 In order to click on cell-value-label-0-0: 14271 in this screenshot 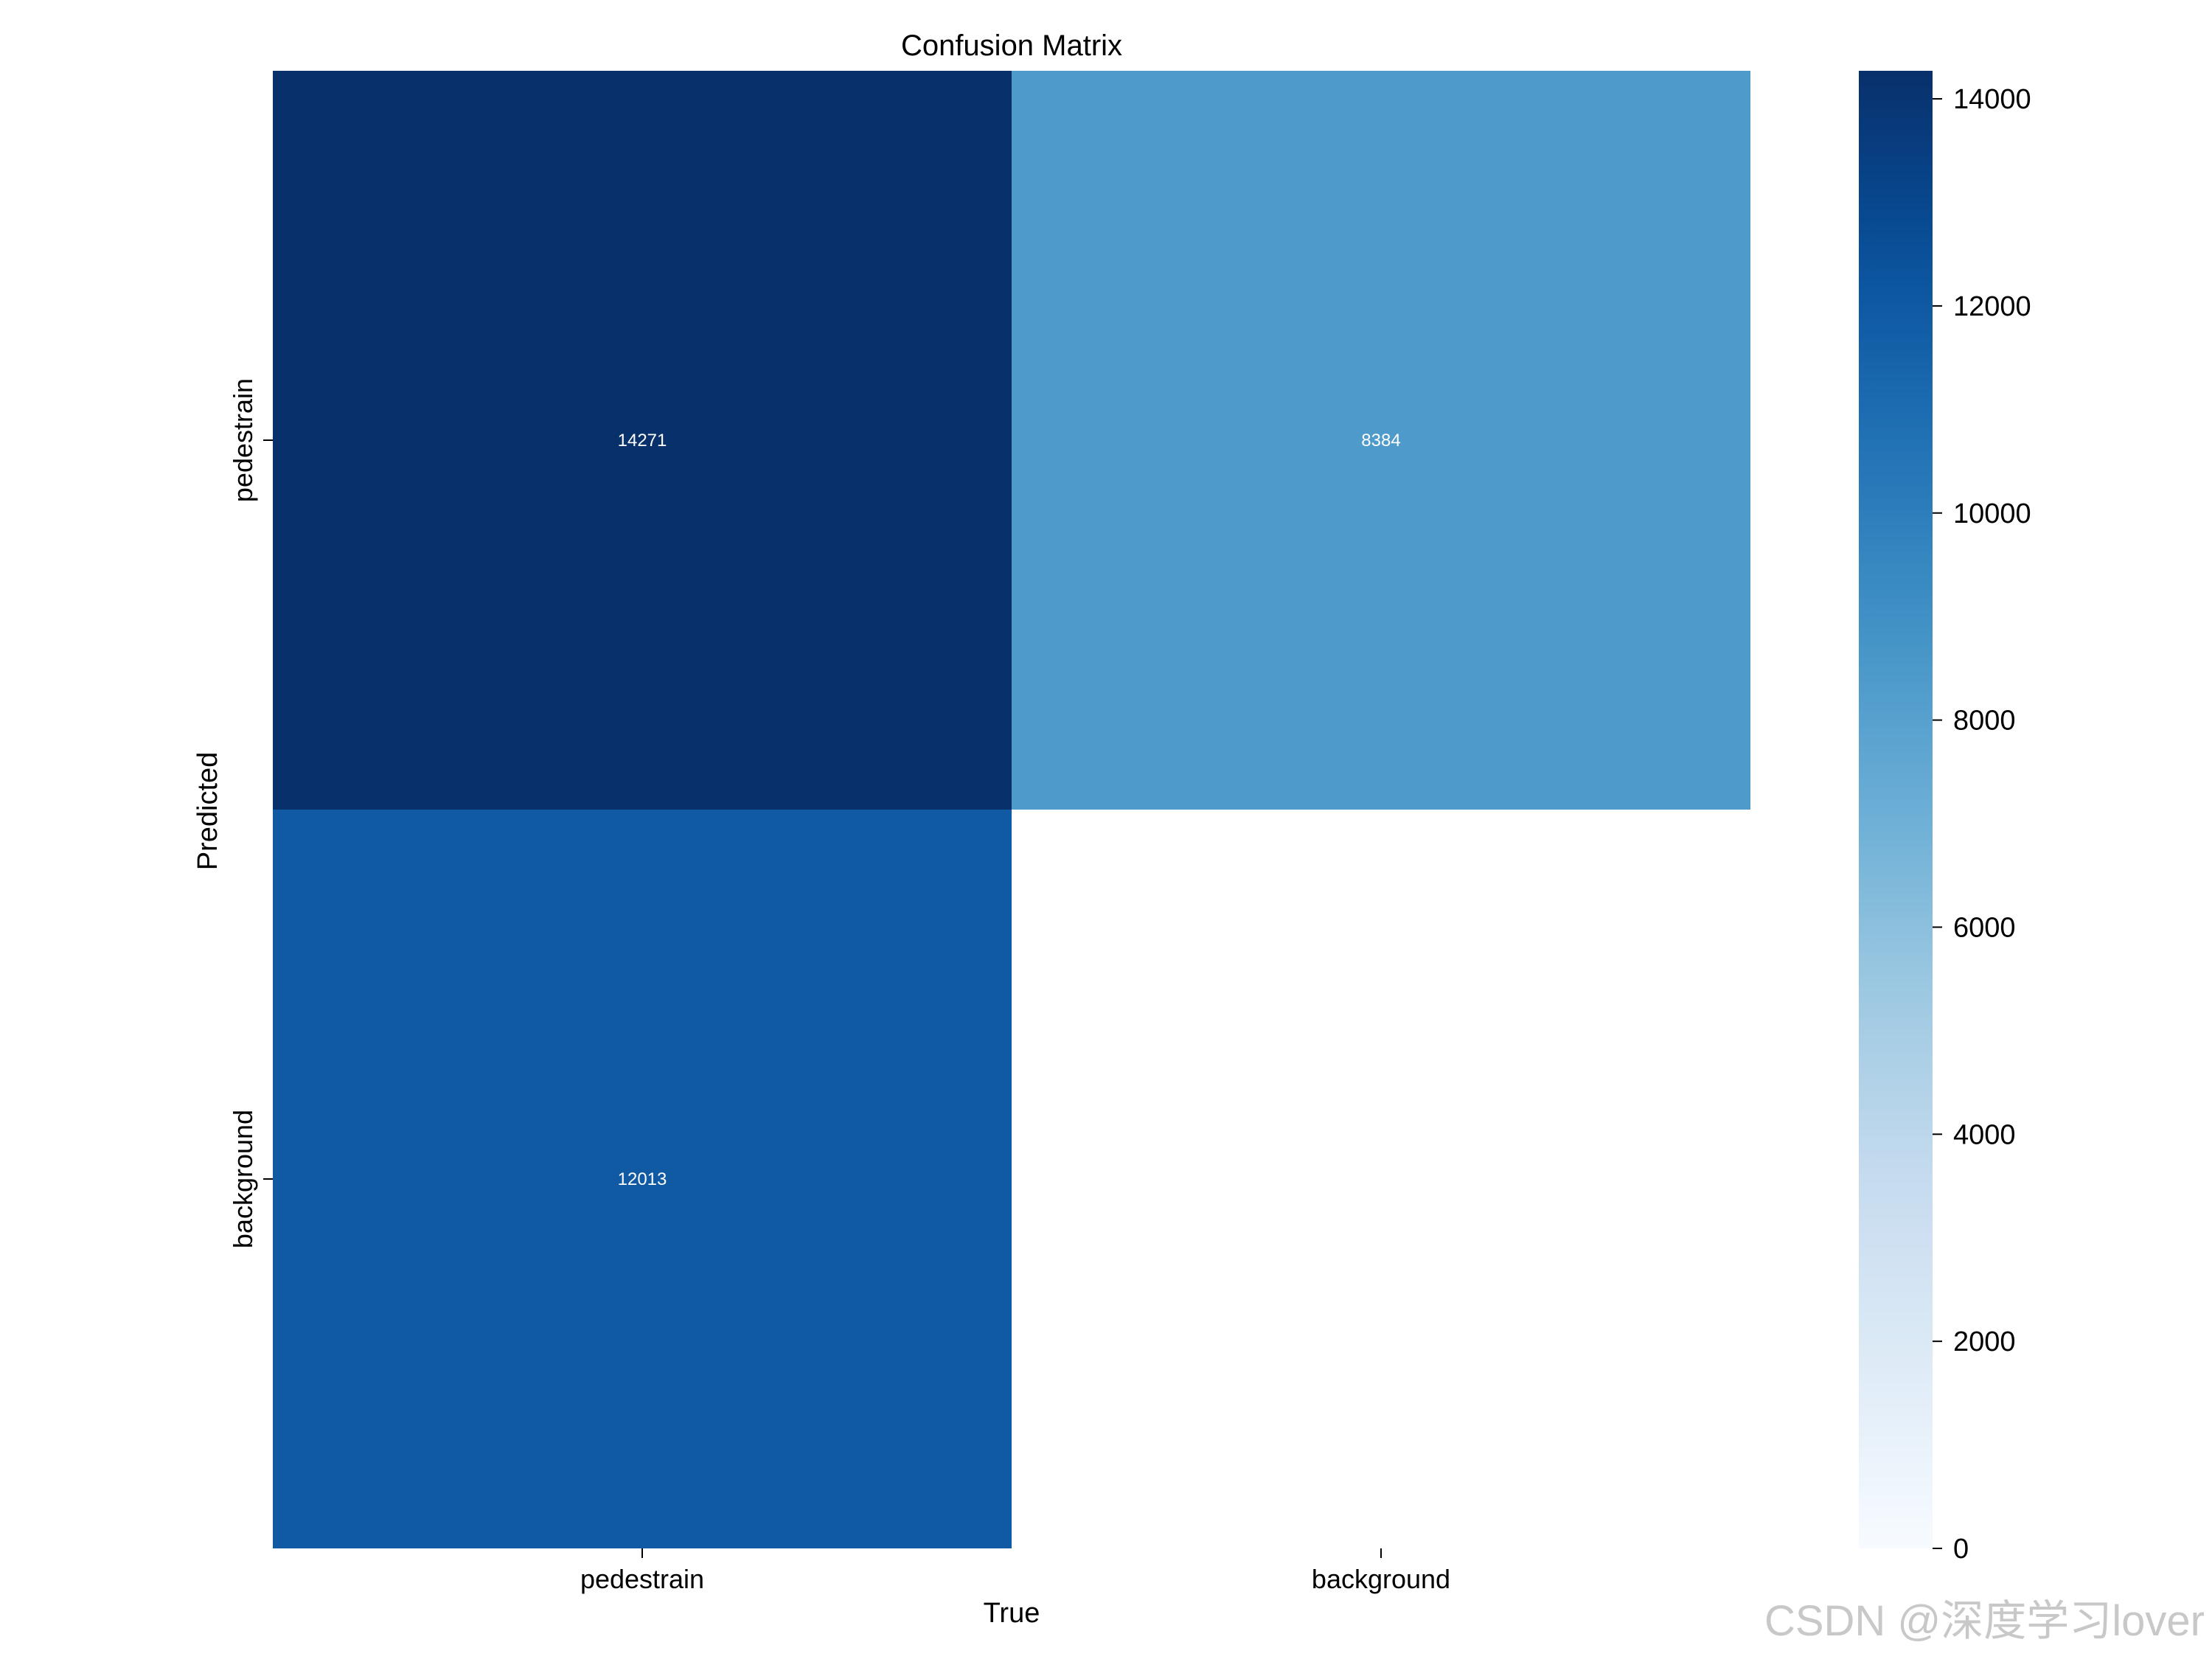, I will do `click(642, 441)`.